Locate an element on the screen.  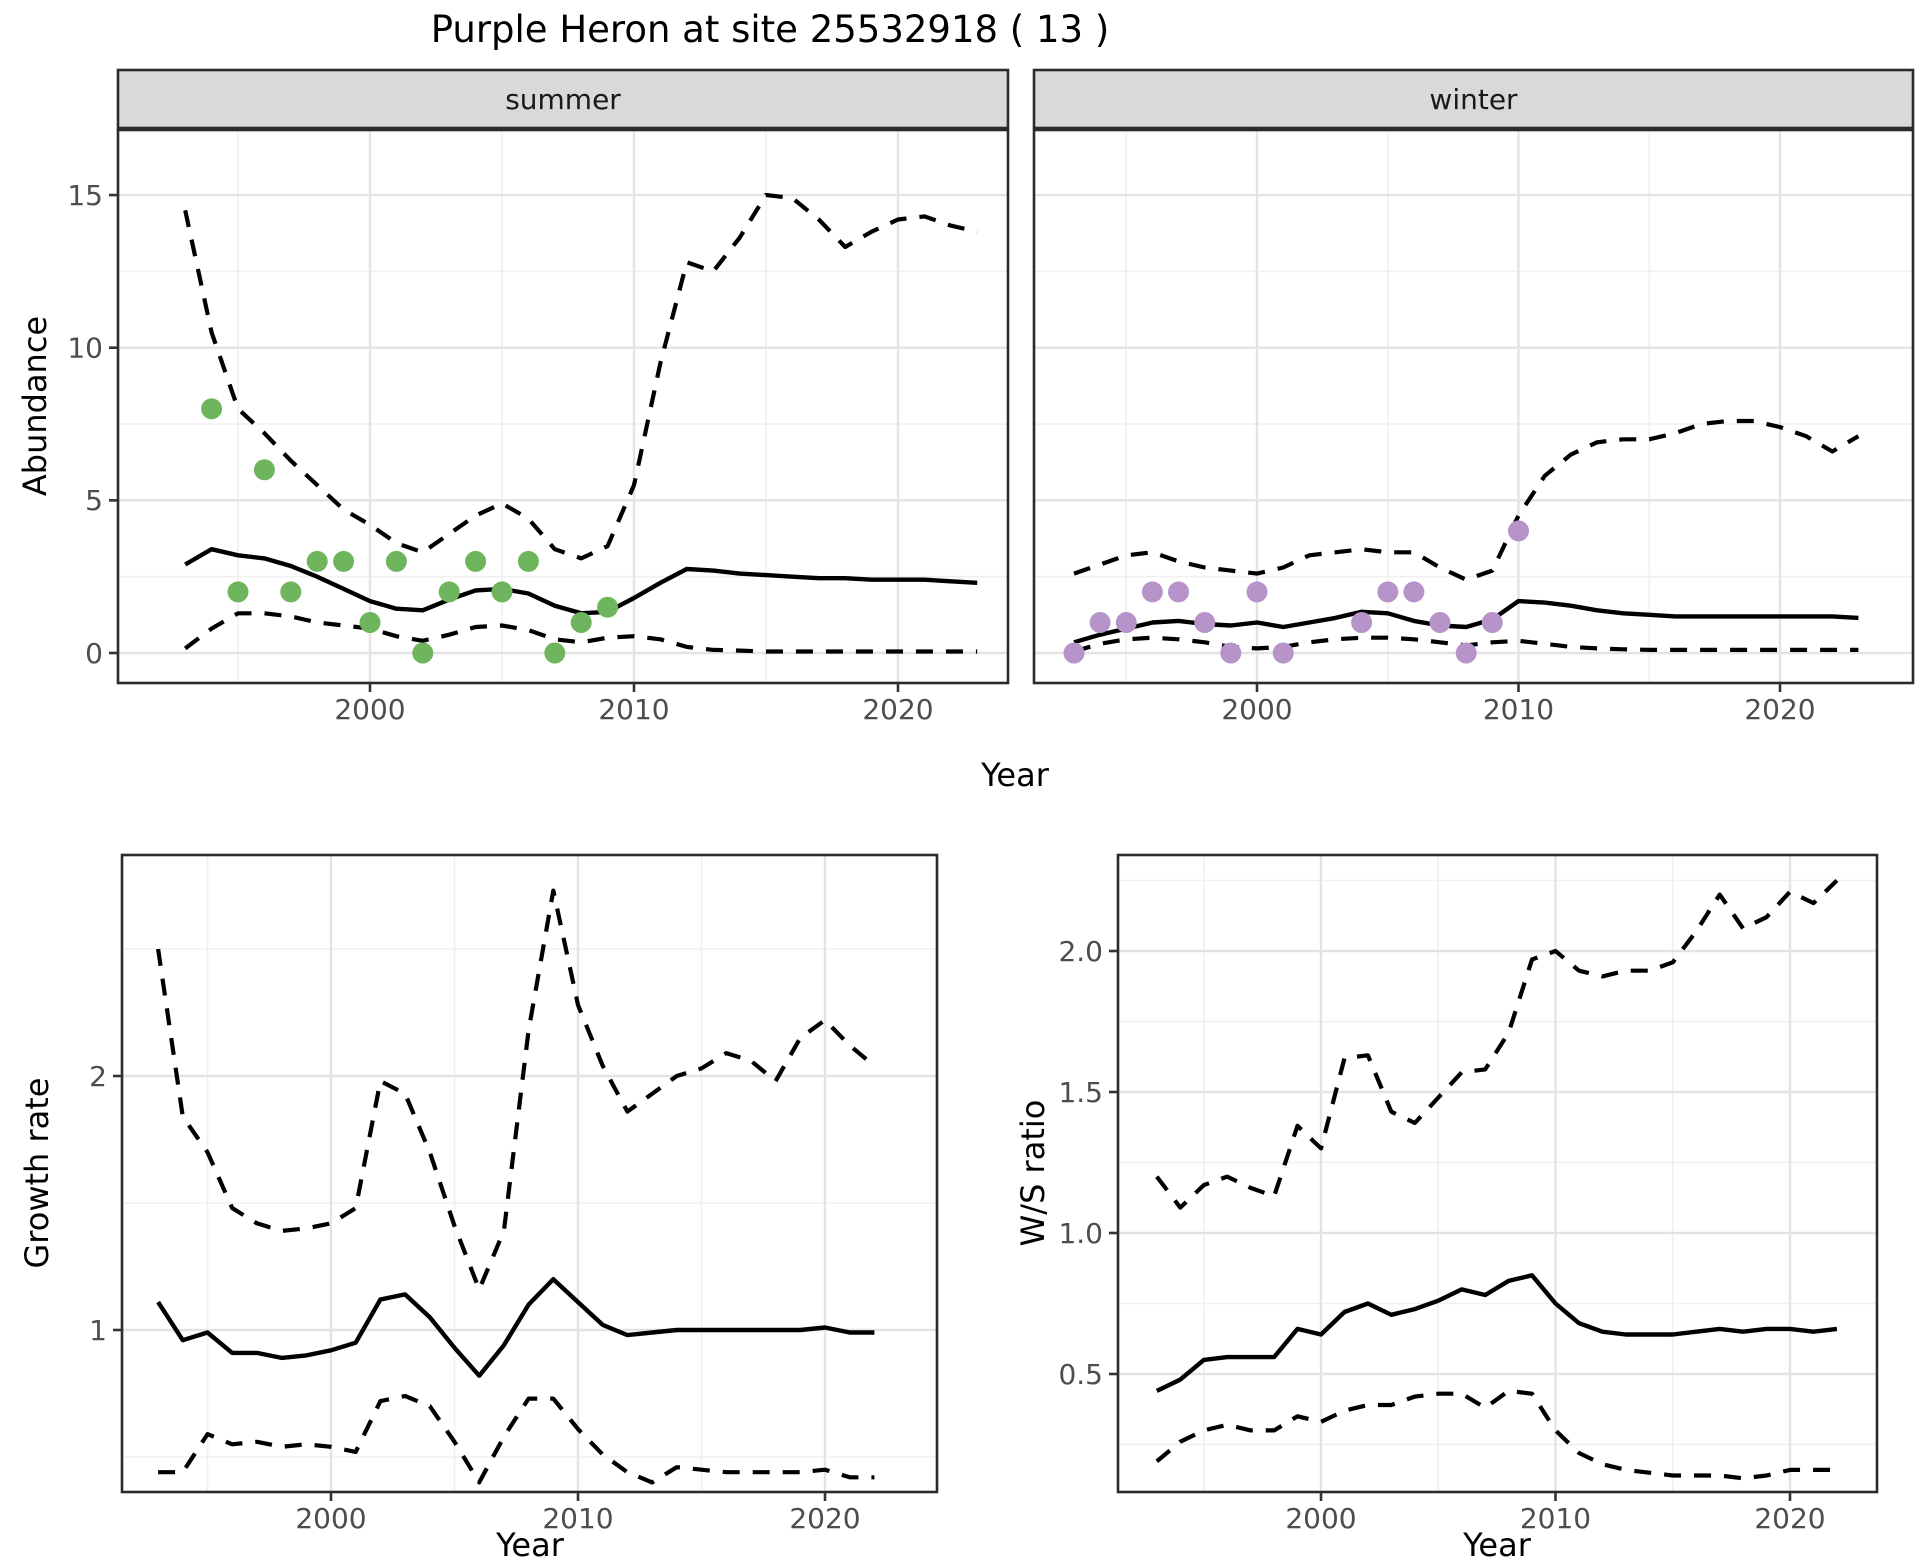
y-tick-label: 0.5 is located at coordinates (1080, 1374).